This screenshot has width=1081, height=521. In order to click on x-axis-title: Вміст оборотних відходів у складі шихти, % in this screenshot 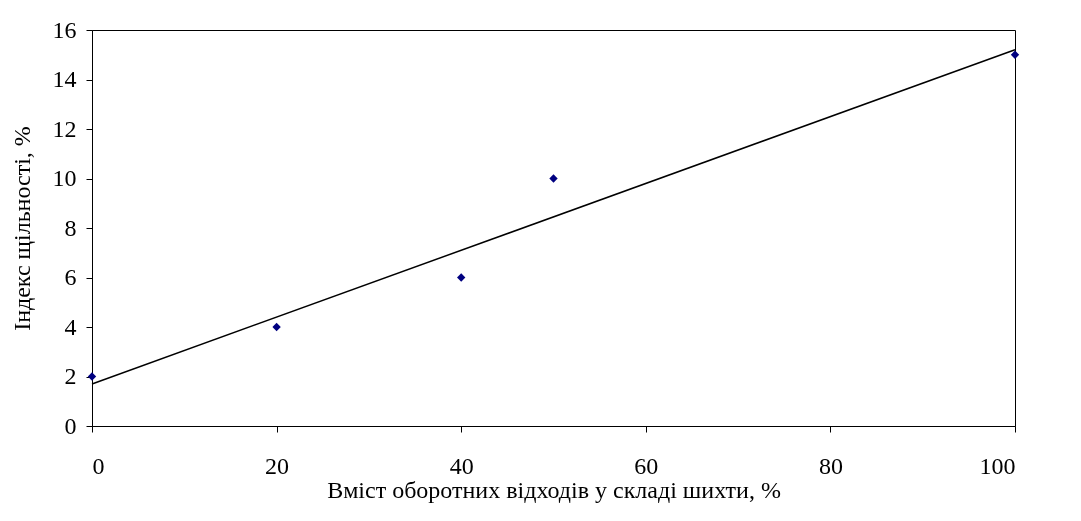, I will do `click(554, 489)`.